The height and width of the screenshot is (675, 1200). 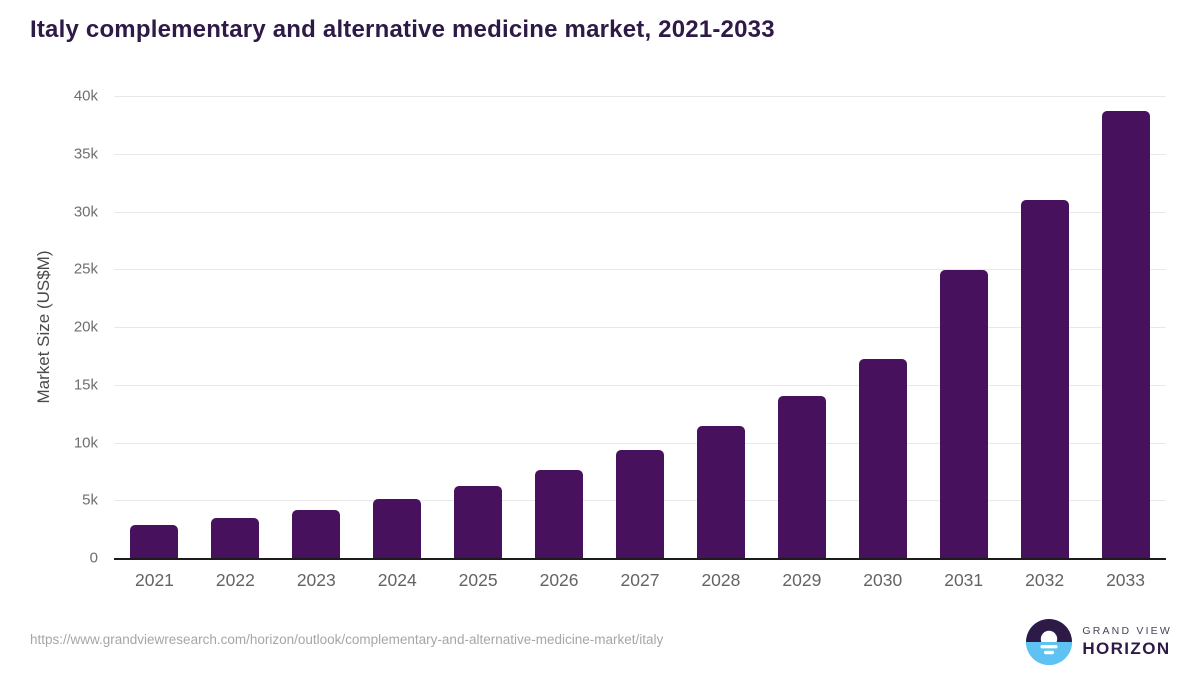 What do you see at coordinates (1045, 580) in the screenshot?
I see `x-tick-label-2032: 2032` at bounding box center [1045, 580].